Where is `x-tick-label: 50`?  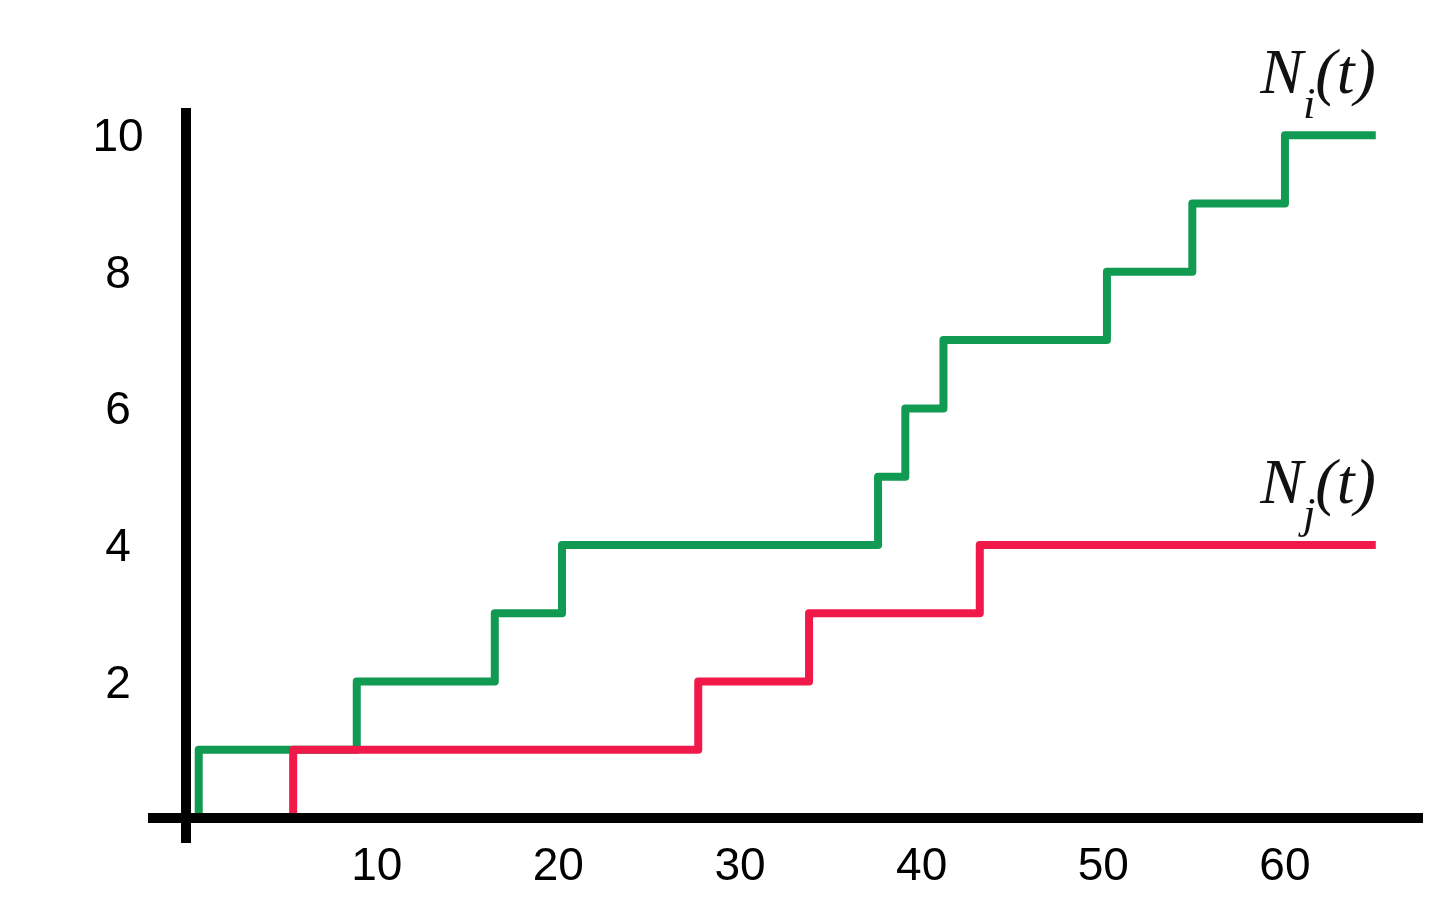
x-tick-label: 50 is located at coordinates (1103, 864).